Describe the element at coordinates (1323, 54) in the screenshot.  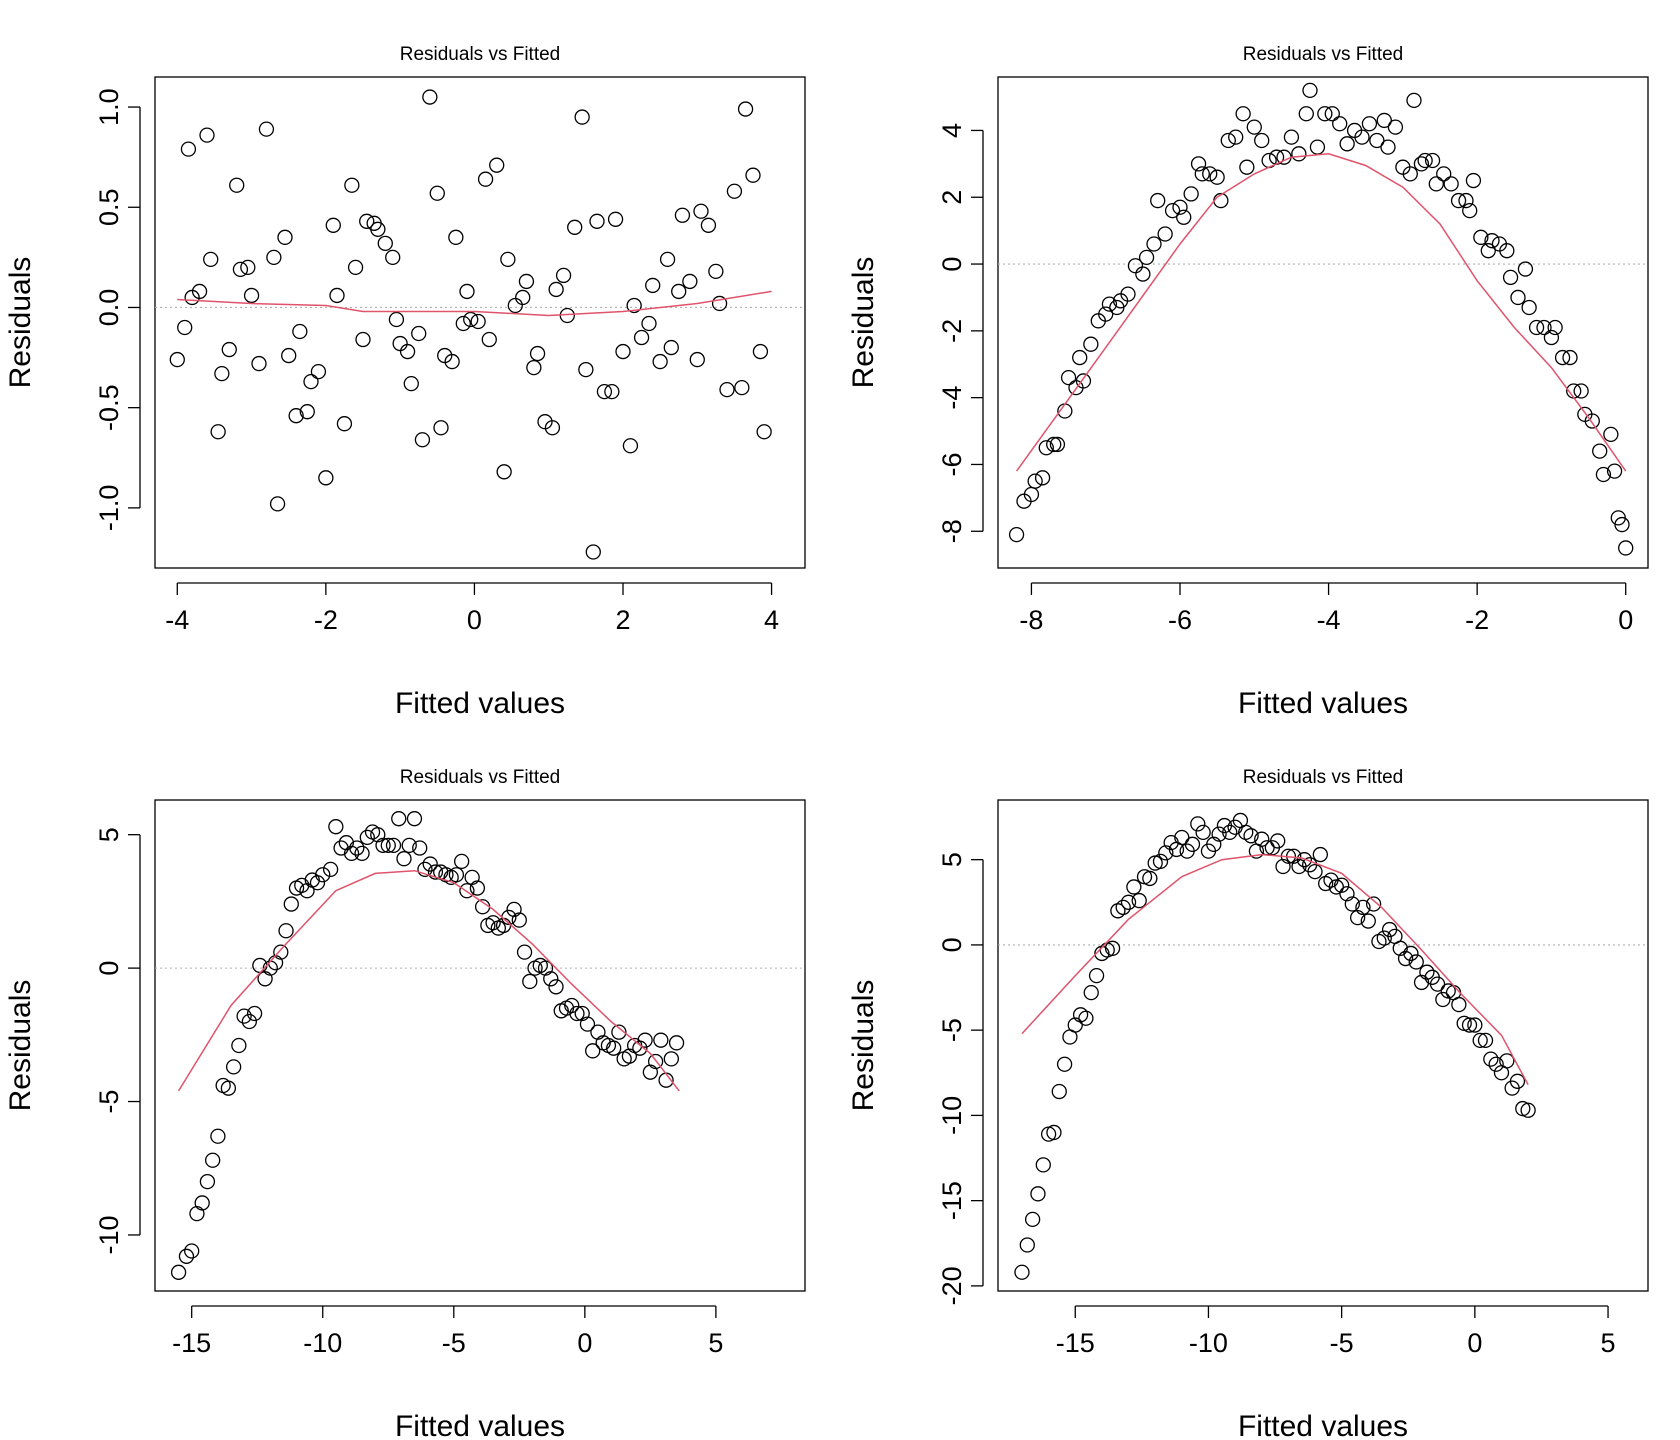
I see `plot-title: Residuals vs Fitted` at that location.